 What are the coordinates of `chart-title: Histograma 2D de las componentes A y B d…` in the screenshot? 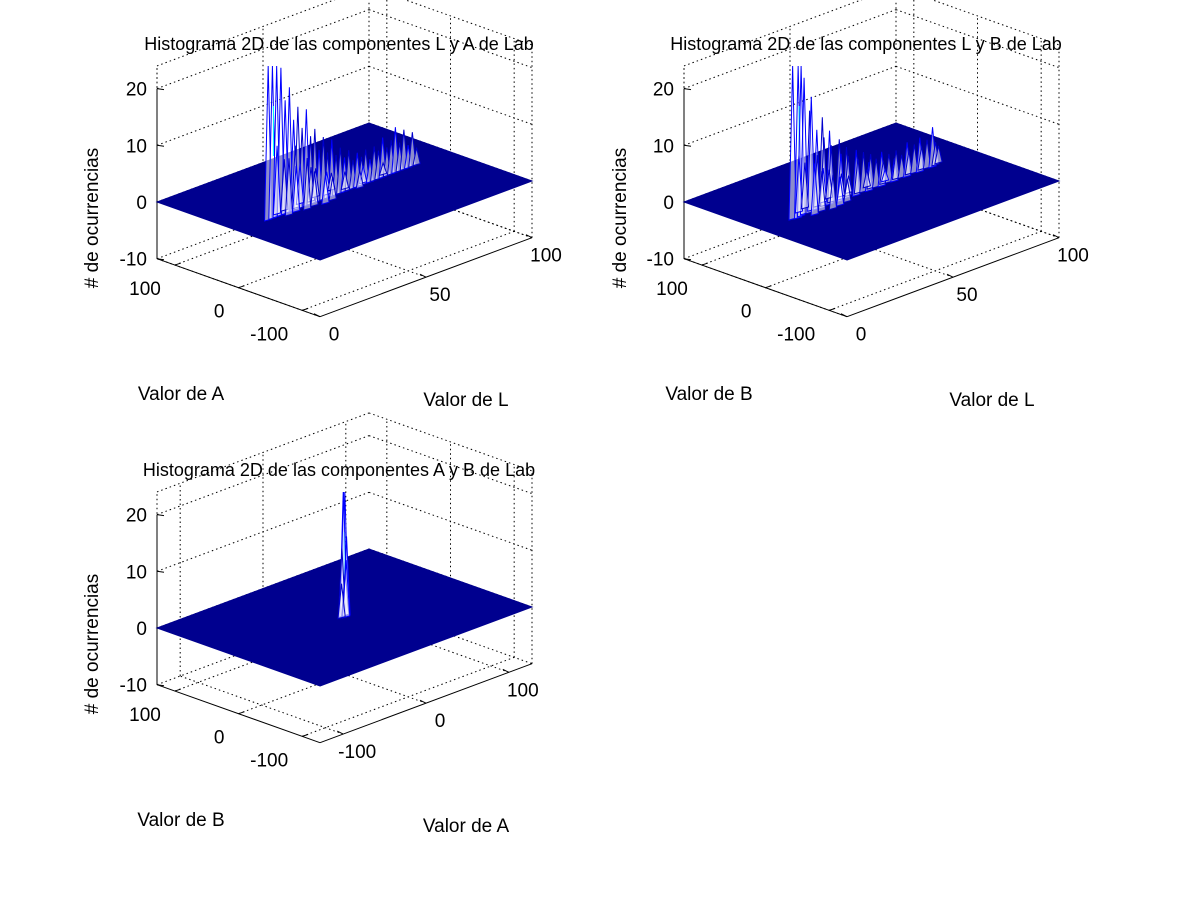 It's located at (339, 470).